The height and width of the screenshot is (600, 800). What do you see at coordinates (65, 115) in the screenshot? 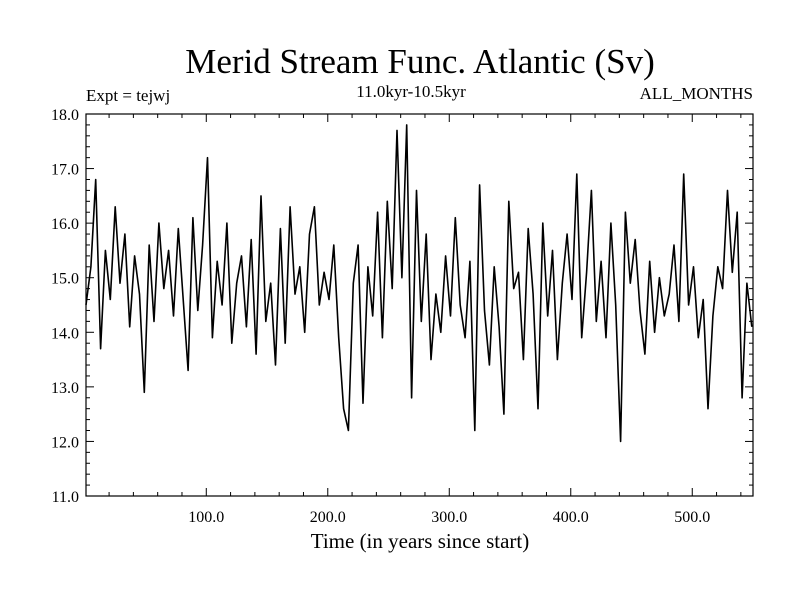
I see `y-tick-label: 18.0` at bounding box center [65, 115].